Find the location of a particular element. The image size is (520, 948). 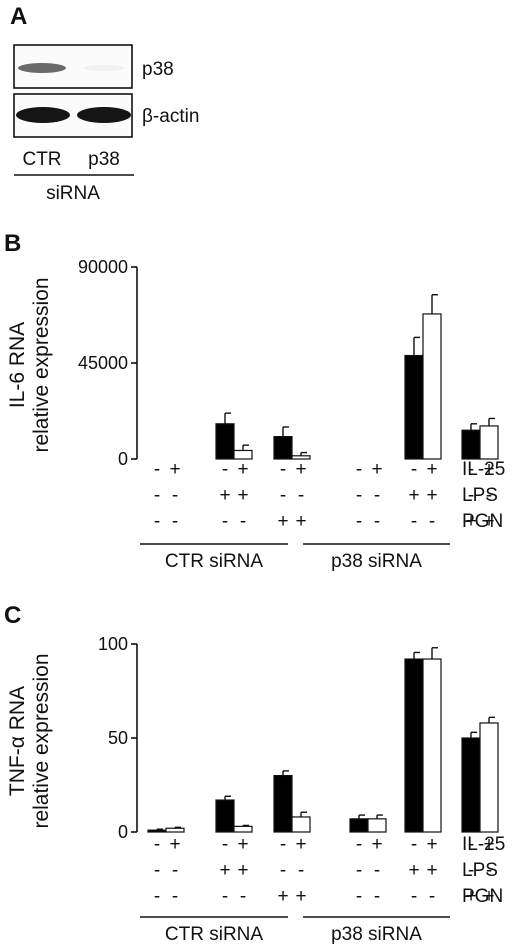

band-actin-ctr is located at coordinates (43, 115).